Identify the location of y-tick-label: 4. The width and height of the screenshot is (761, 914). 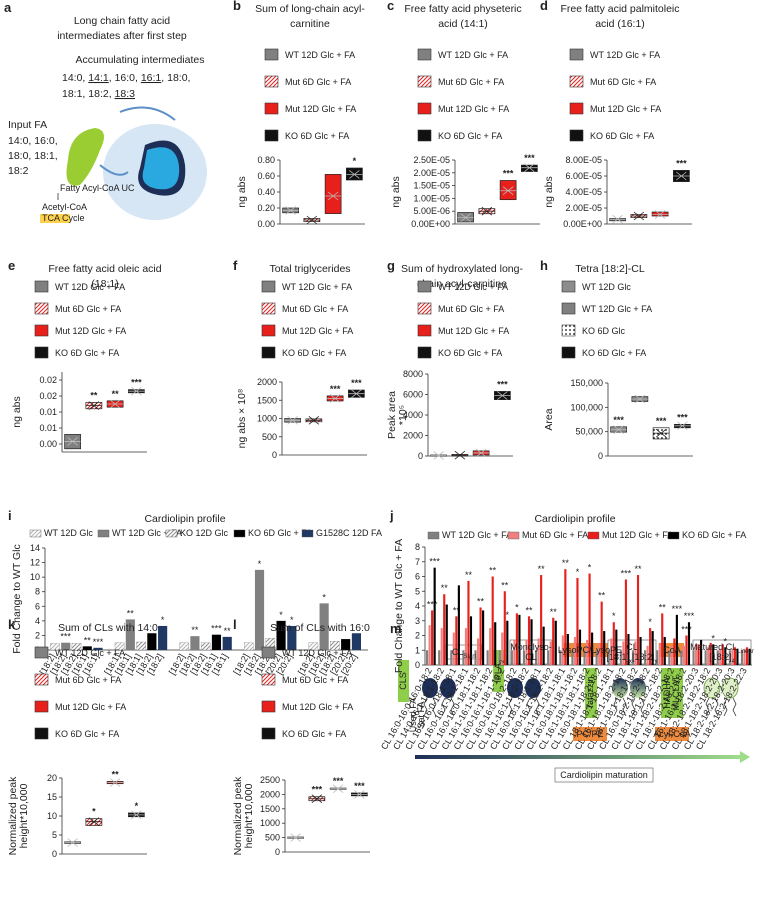
(417, 606).